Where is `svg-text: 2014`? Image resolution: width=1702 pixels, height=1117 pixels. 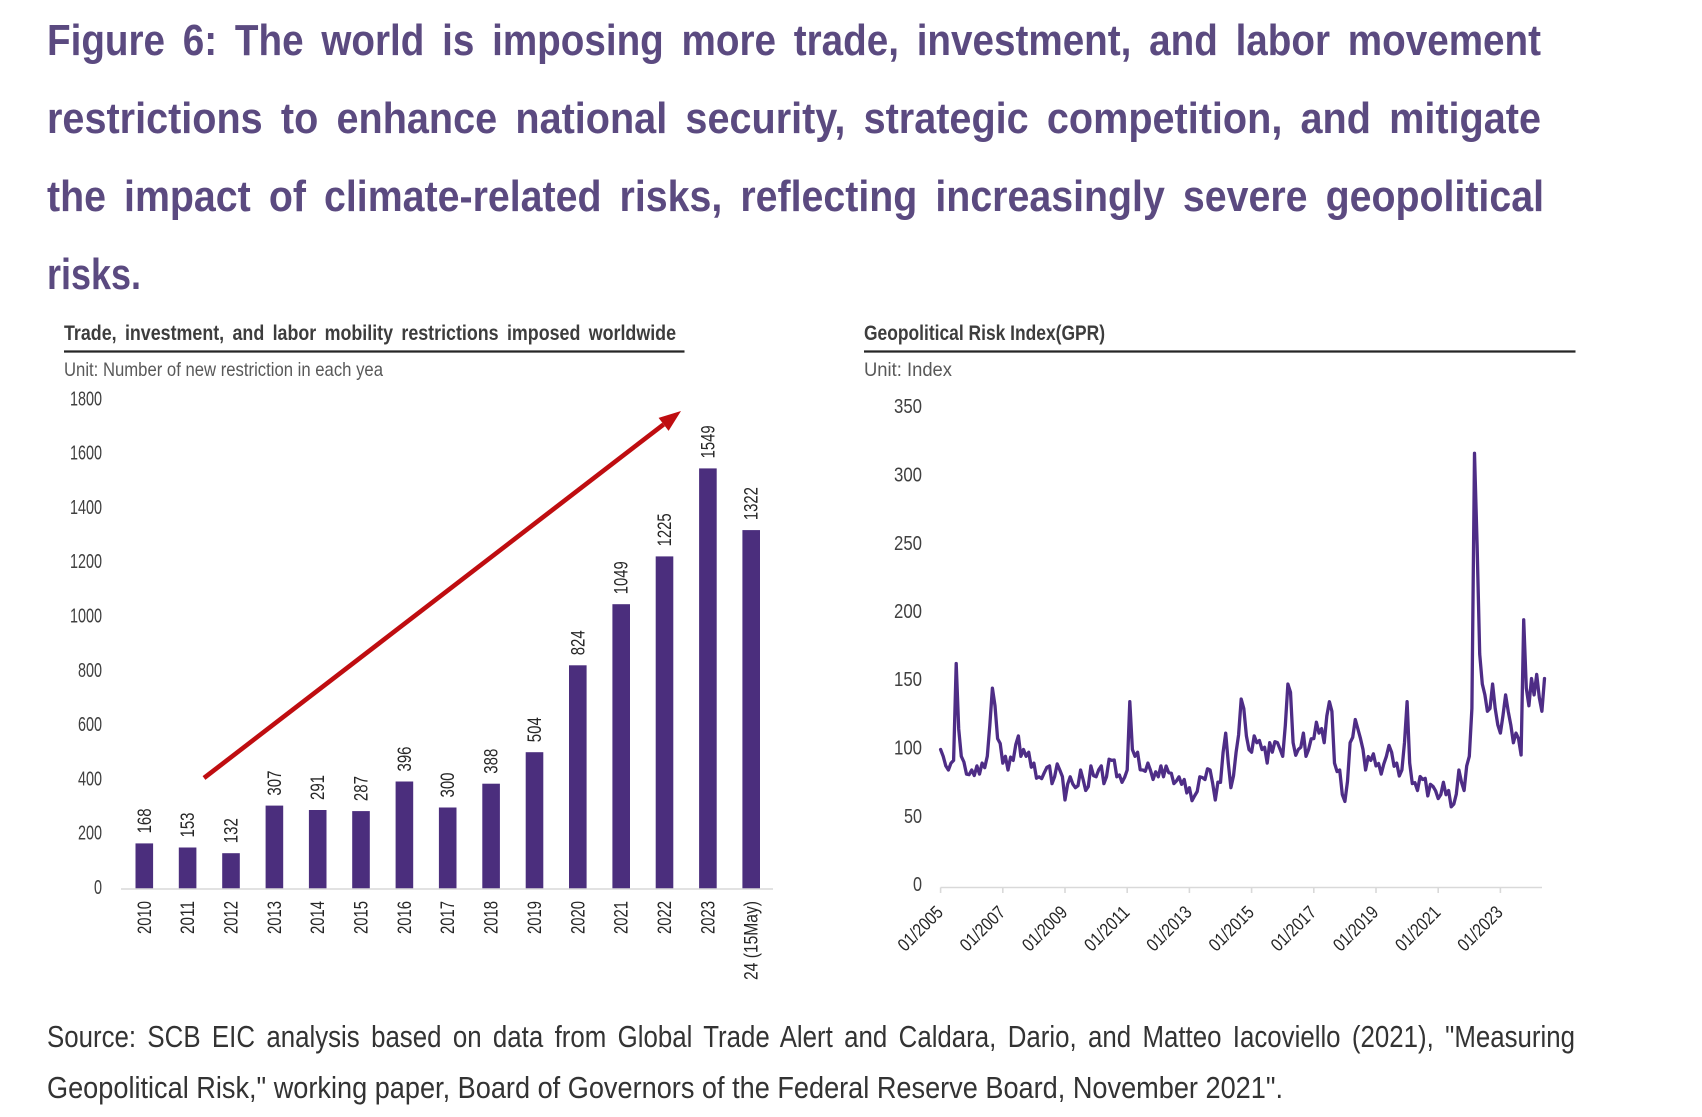 svg-text: 2014 is located at coordinates (318, 917).